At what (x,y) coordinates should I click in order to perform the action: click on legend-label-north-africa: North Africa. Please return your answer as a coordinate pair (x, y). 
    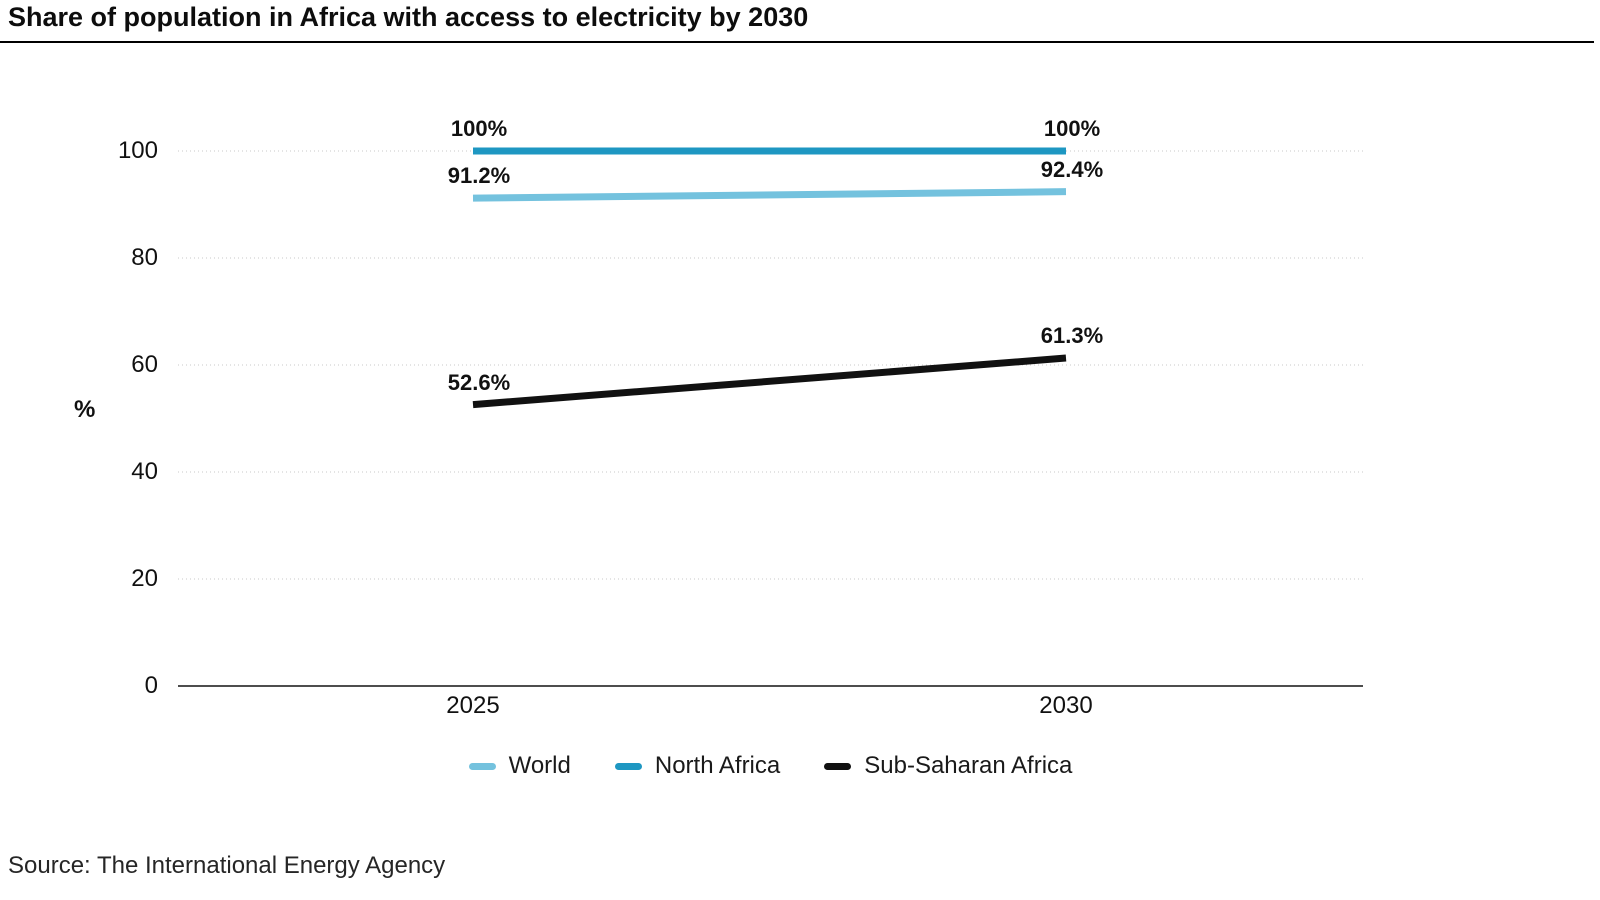
    Looking at the image, I should click on (717, 765).